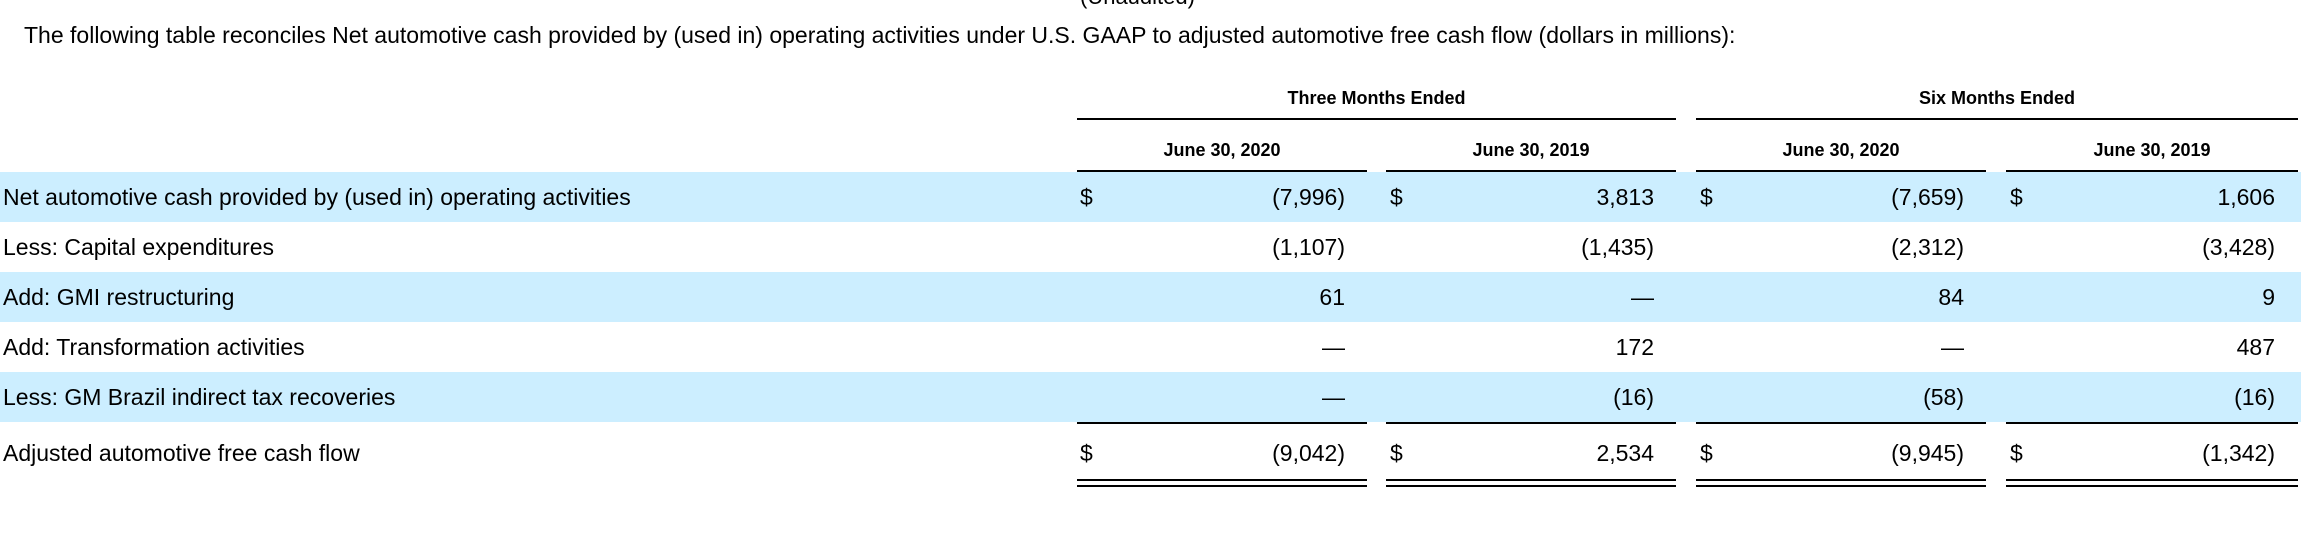 The width and height of the screenshot is (2301, 551). I want to click on cell-value: (3,428), so click(2238, 247).